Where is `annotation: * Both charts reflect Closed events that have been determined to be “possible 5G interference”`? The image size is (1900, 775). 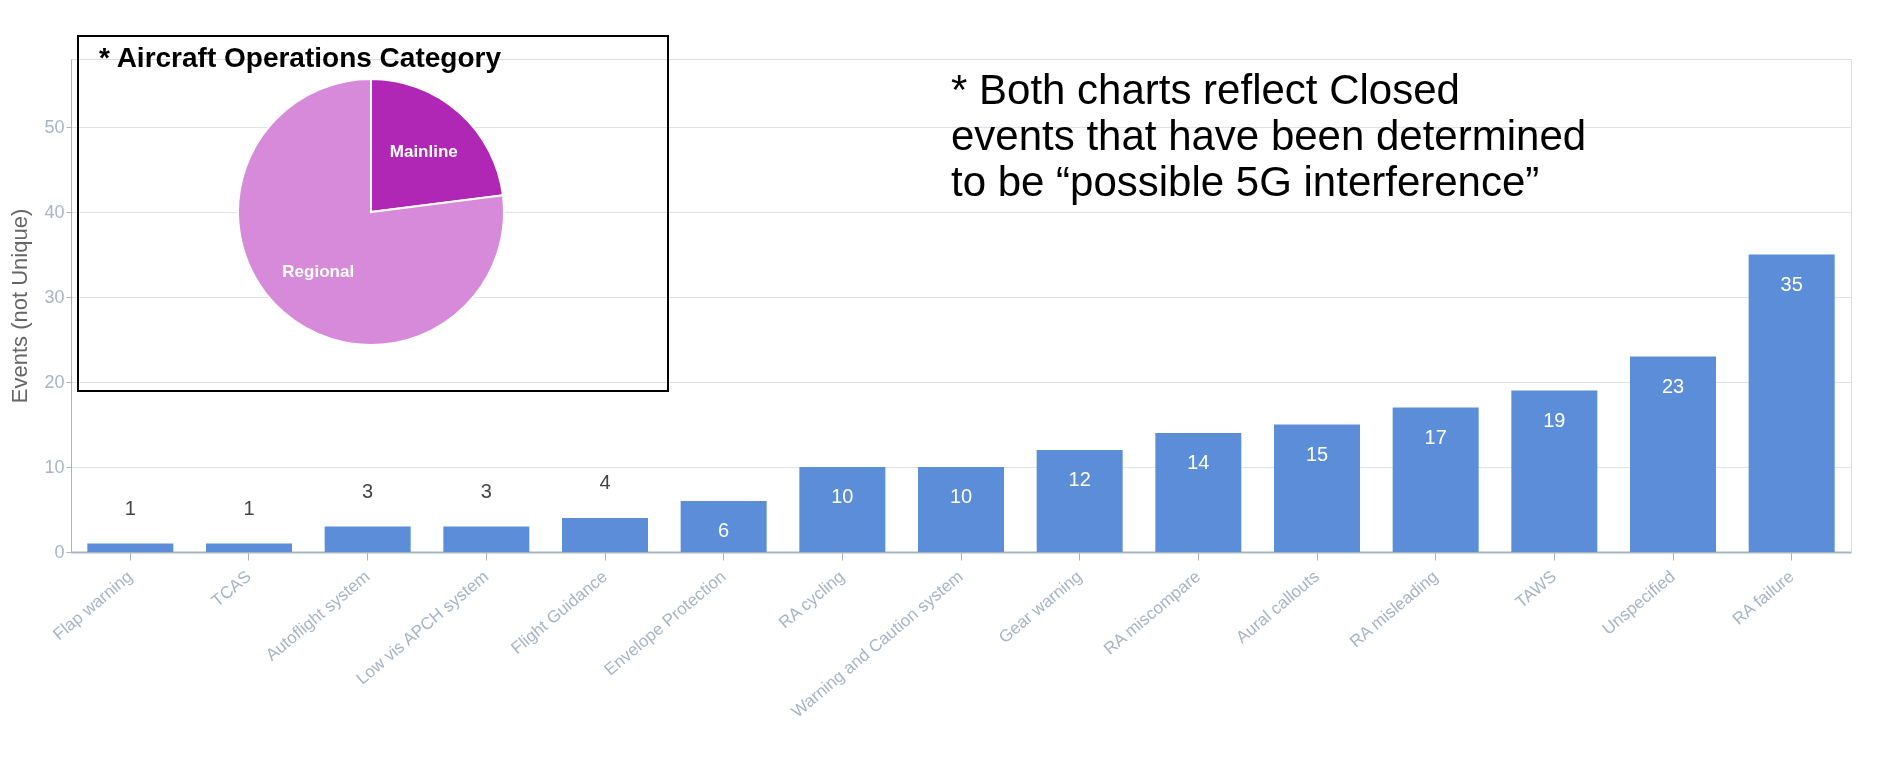 annotation: * Both charts reflect Closed events that have been determined to be “possible 5G interference” is located at coordinates (1269, 135).